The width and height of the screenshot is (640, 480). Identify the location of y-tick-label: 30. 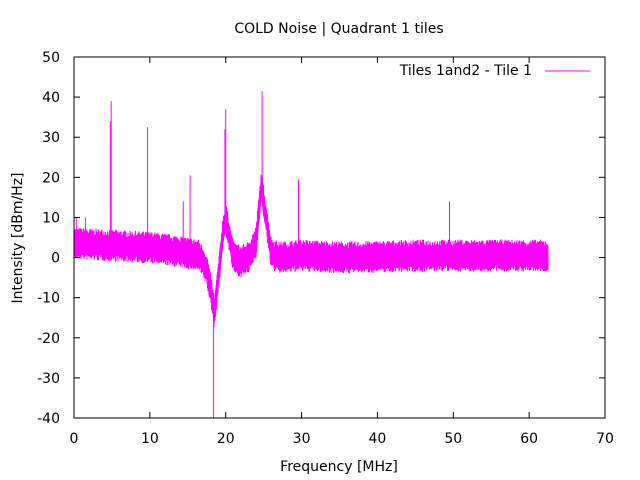
(51, 138).